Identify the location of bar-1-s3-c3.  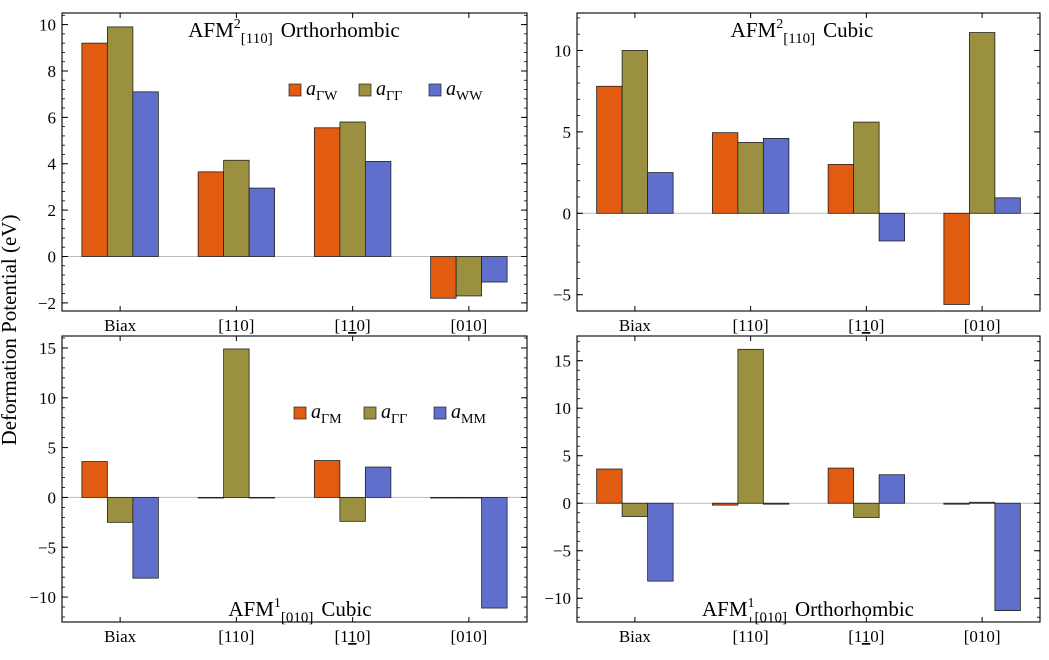
(378, 209).